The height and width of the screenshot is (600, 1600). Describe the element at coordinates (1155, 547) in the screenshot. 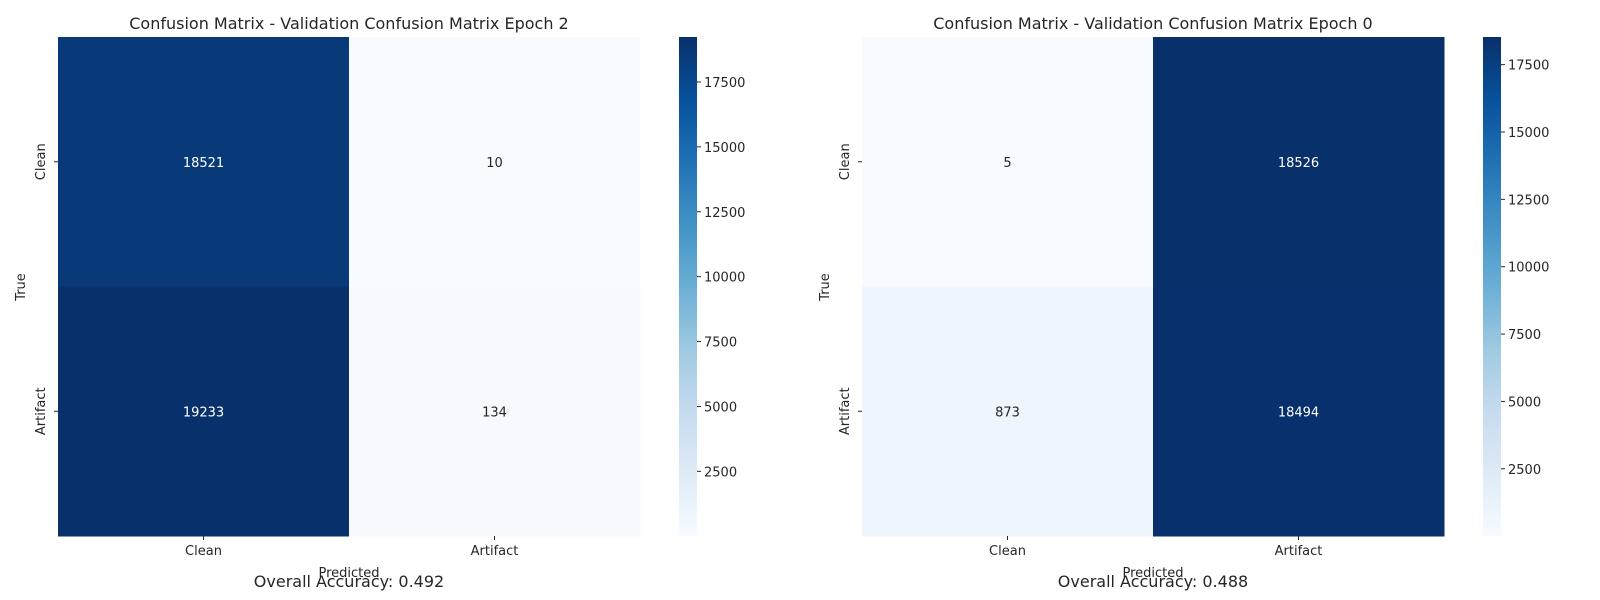

I see `panel-2-x-ticks: Clean Artifact` at that location.